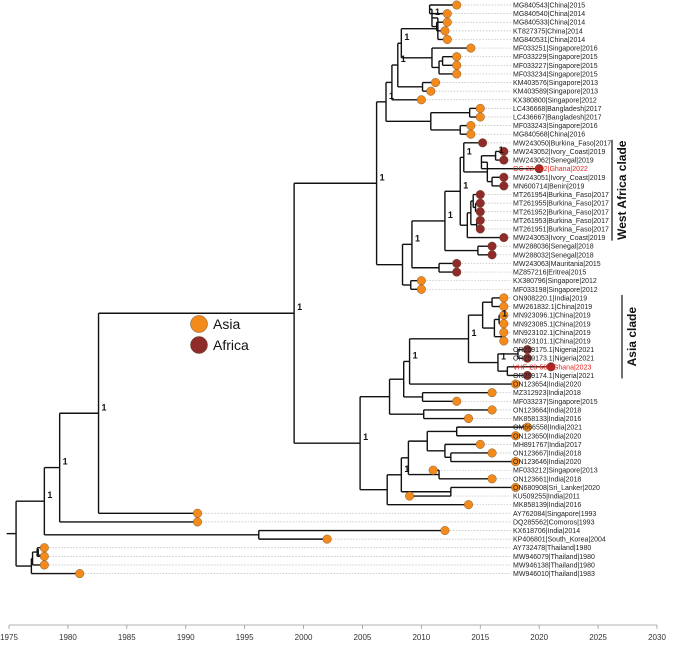 Image resolution: width=685 pixels, height=645 pixels. I want to click on legend-label: Africa, so click(231, 345).